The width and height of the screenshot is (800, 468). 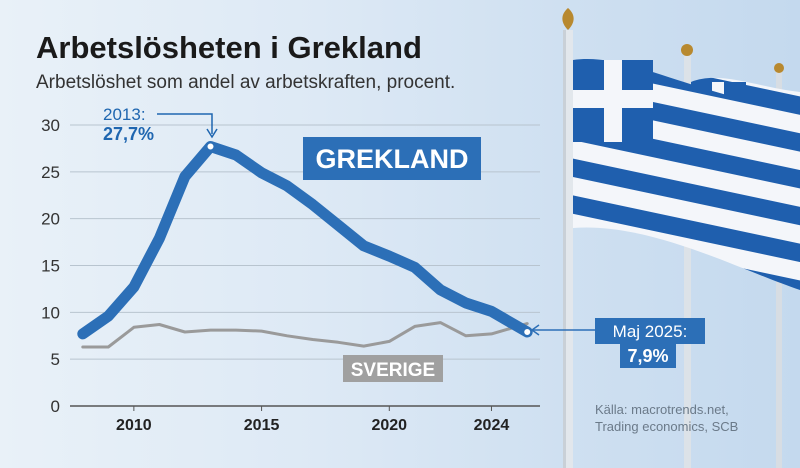 I want to click on series-label-sweden-text: SVERIGE, so click(x=393, y=370).